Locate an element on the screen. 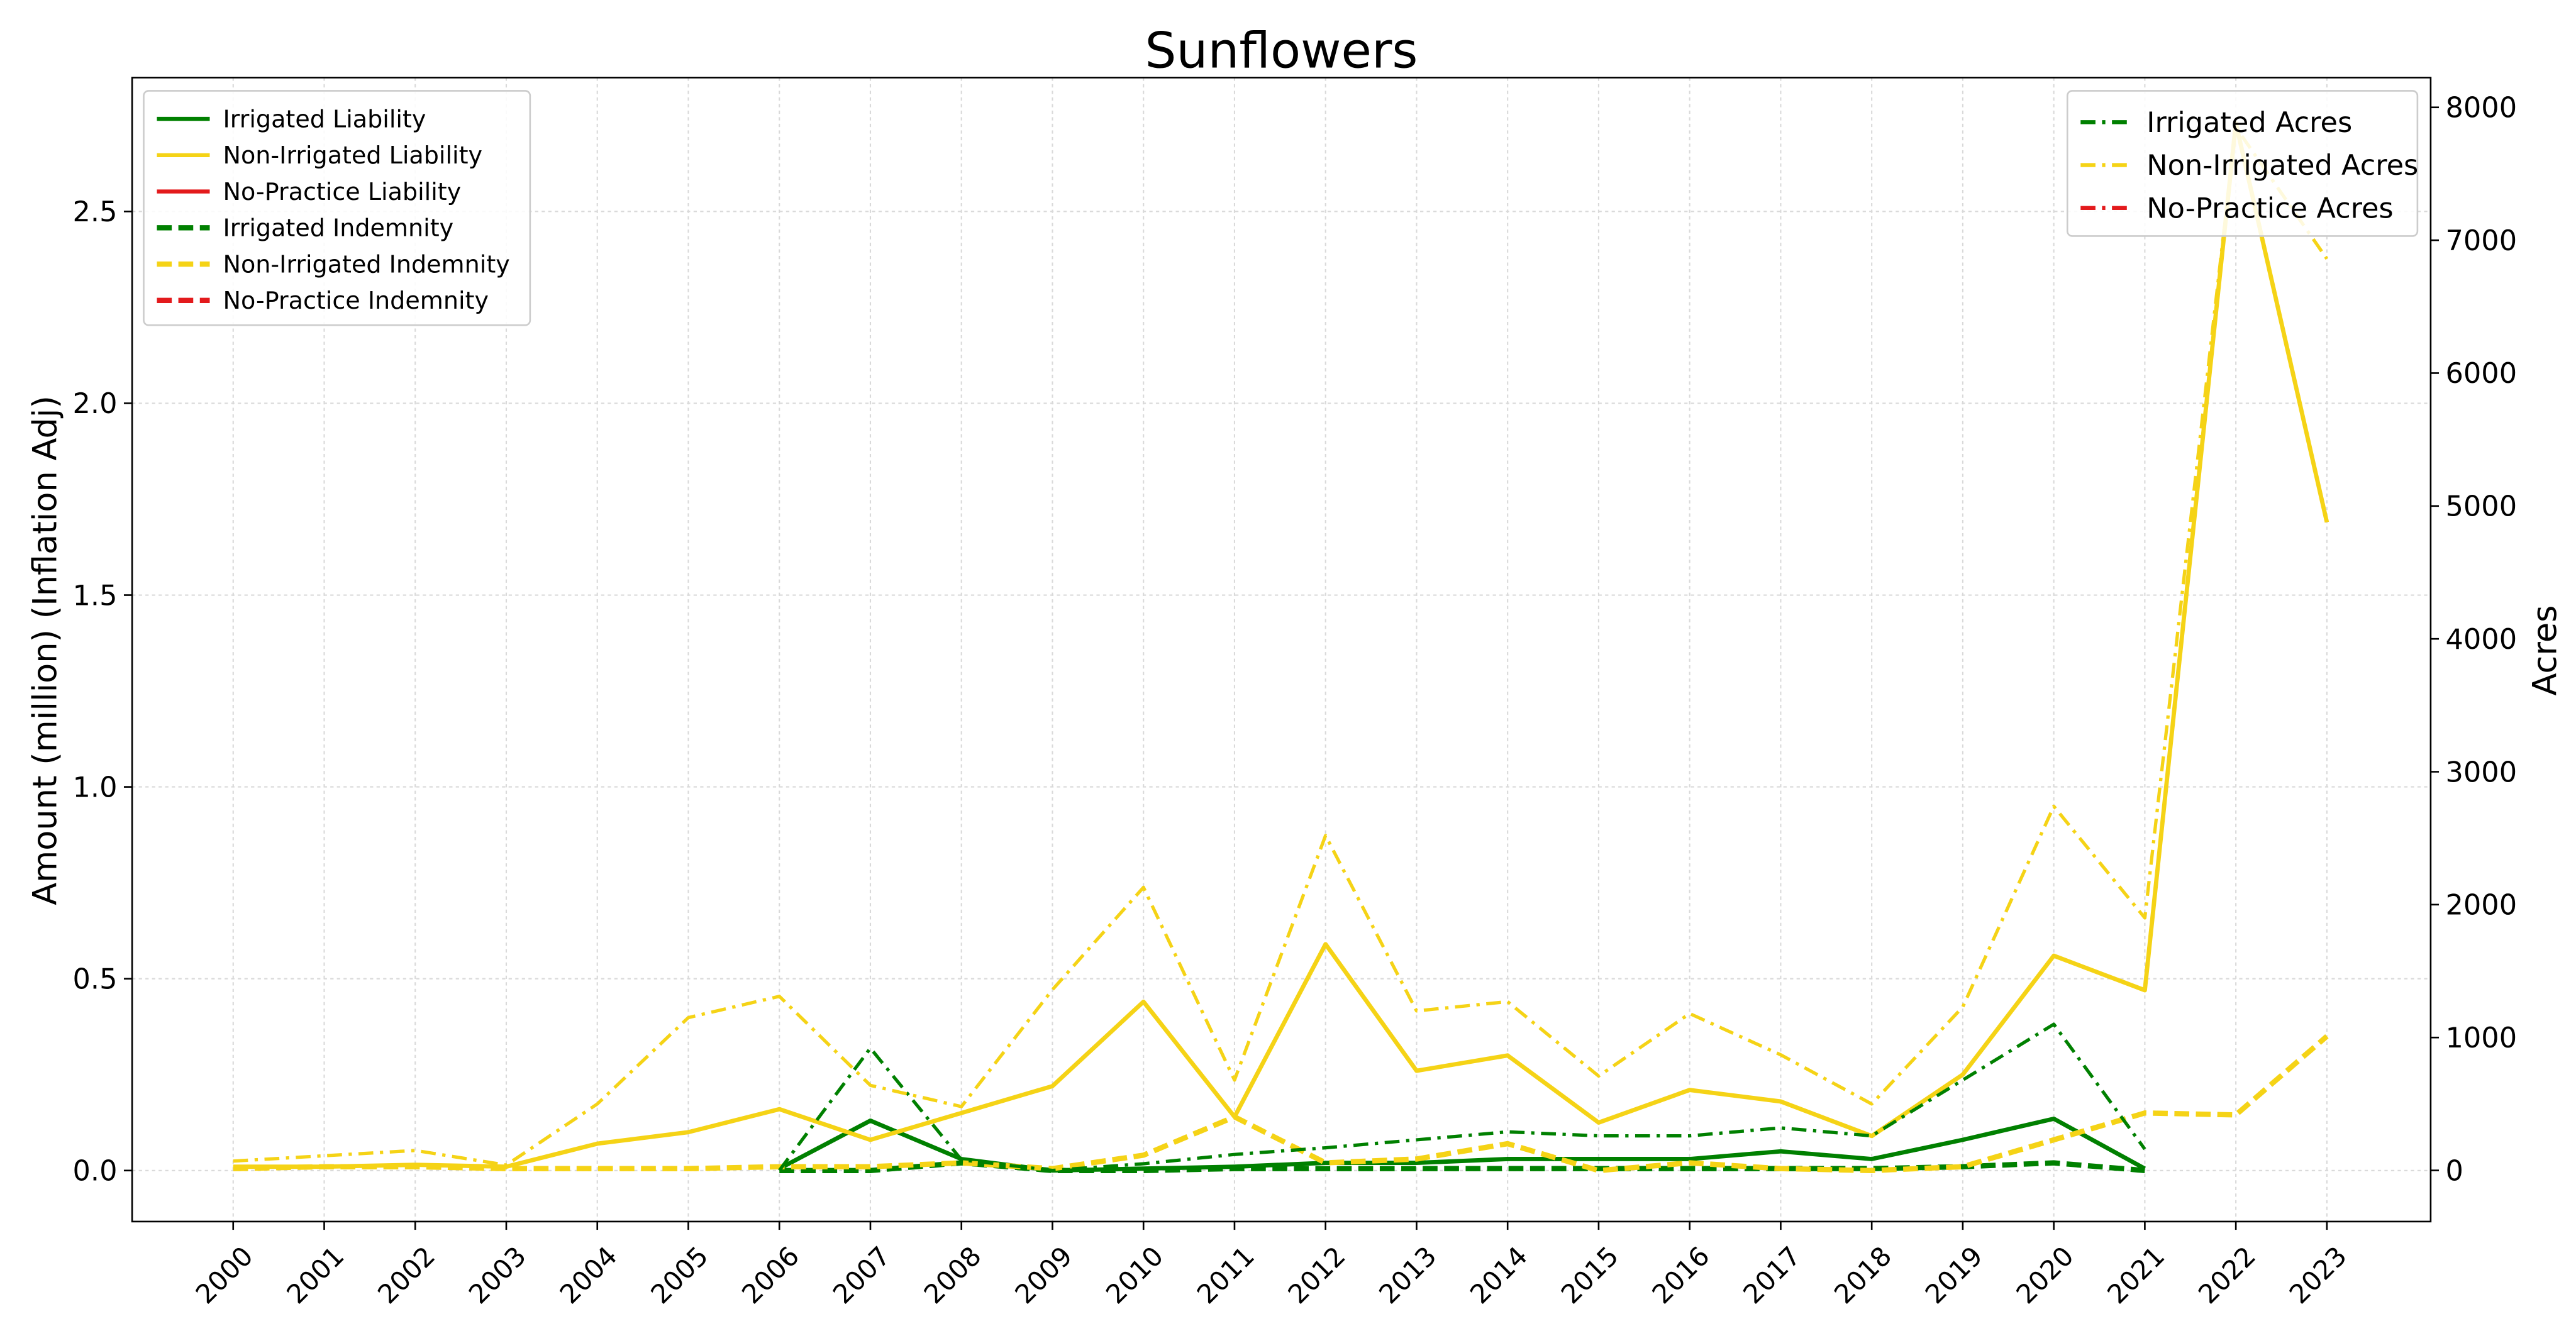  y2-axis-label: Acres is located at coordinates (2545, 650).